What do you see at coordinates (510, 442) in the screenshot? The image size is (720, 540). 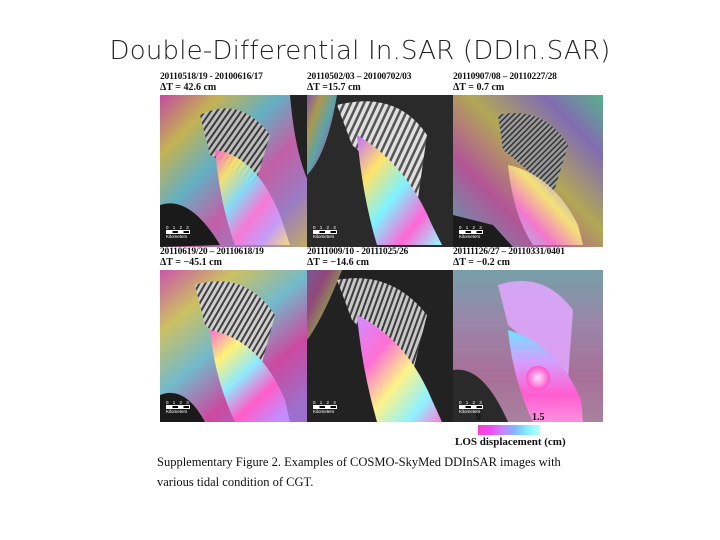 I see `colorbar-title: LOS displacement (cm)` at bounding box center [510, 442].